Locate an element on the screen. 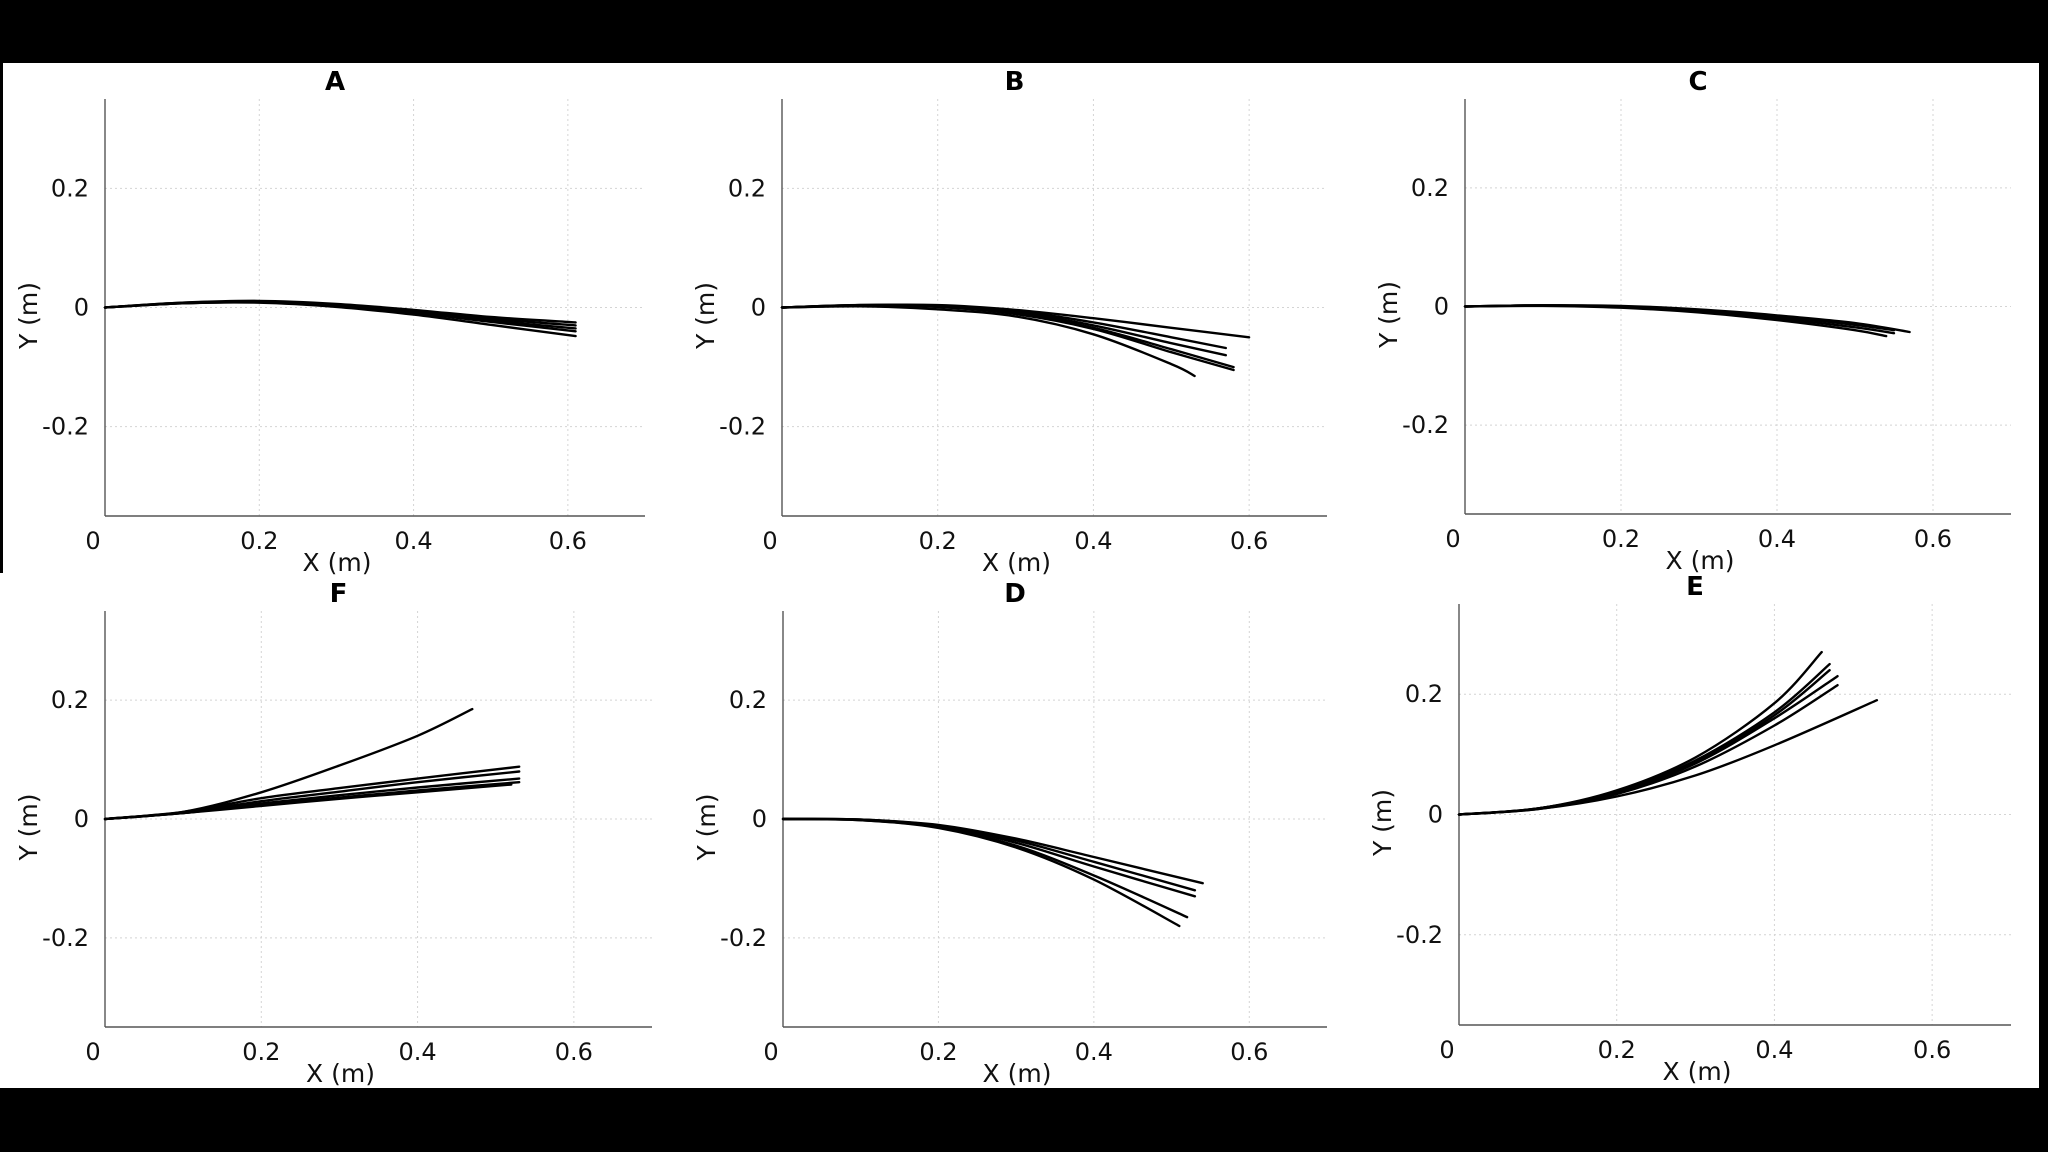 The height and width of the screenshot is (1152, 2048). panel-c: 0 0.2 0.4 0.6 0.2 0 -0.2 X (m) Y (m) C is located at coordinates (1692, 321).